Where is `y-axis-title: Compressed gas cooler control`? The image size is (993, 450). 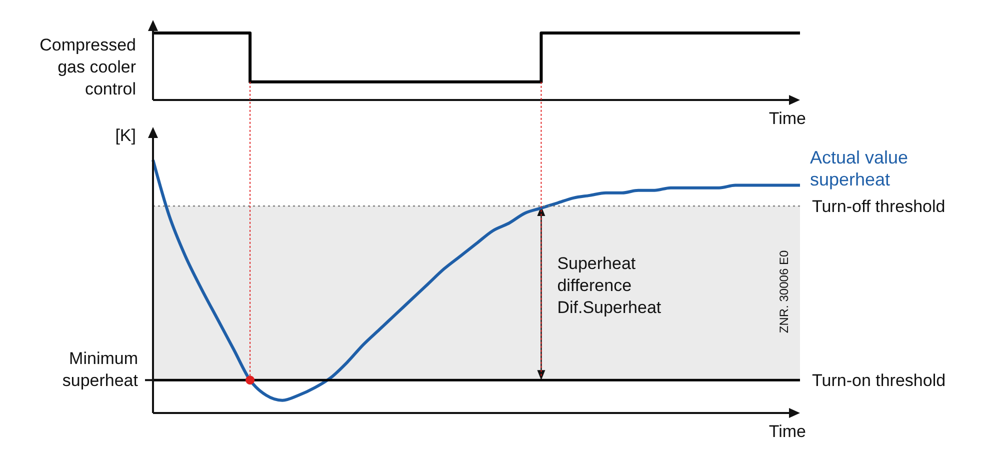 y-axis-title: Compressed gas cooler control is located at coordinates (88, 67).